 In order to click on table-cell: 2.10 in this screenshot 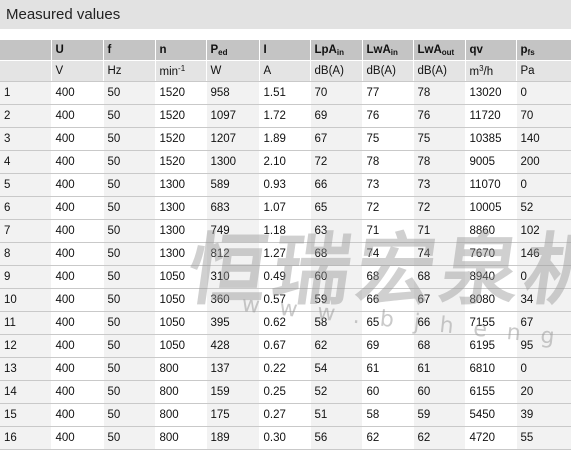, I will do `click(285, 162)`.